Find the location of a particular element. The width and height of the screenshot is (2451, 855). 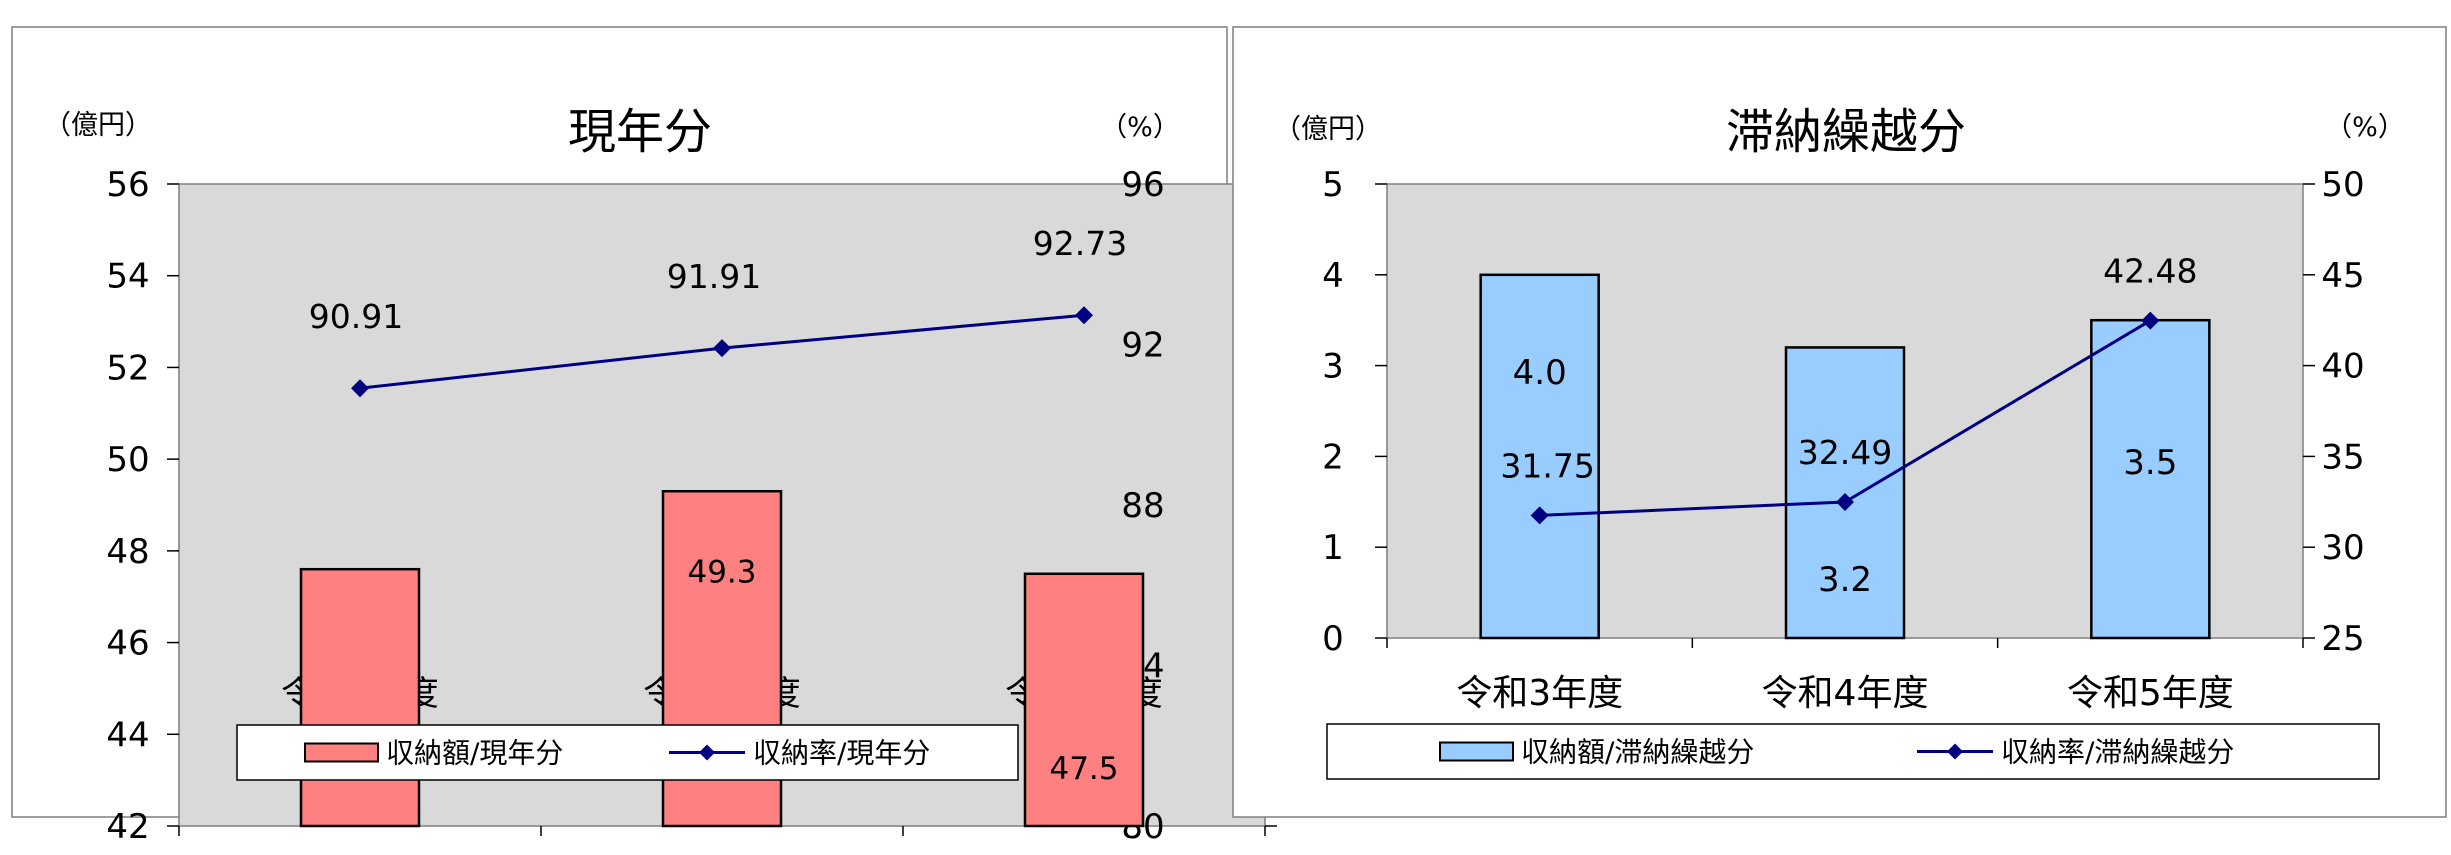

bar-data-label: 3.2 is located at coordinates (1845, 580).